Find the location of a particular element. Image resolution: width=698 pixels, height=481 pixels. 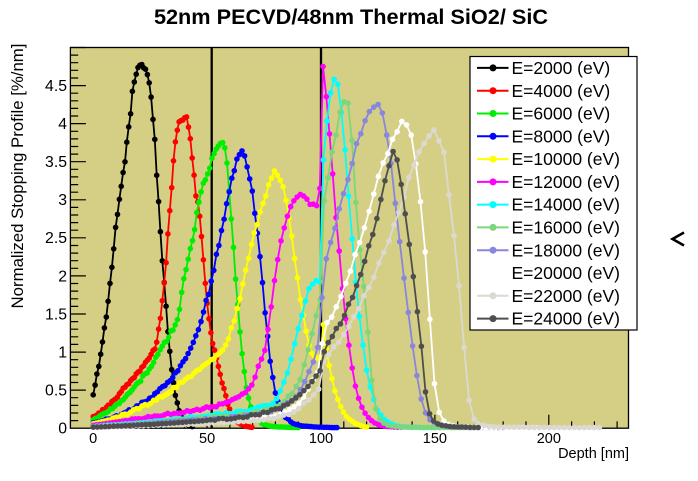

svg-text: 2 is located at coordinates (62, 276).